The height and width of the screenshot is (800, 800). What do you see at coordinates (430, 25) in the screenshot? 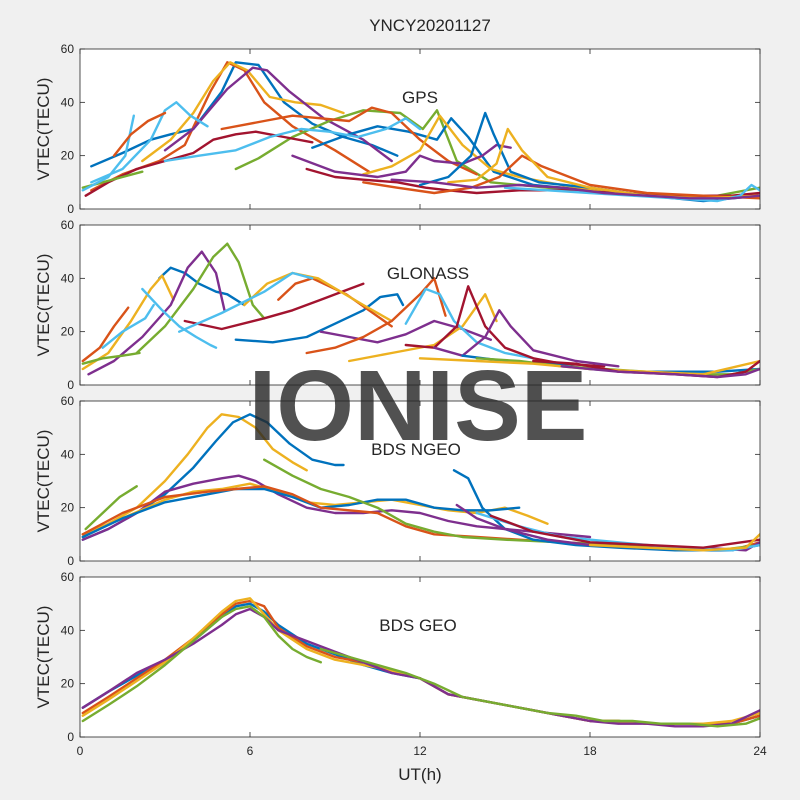
I see `figure-title: YNCY20201127` at bounding box center [430, 25].